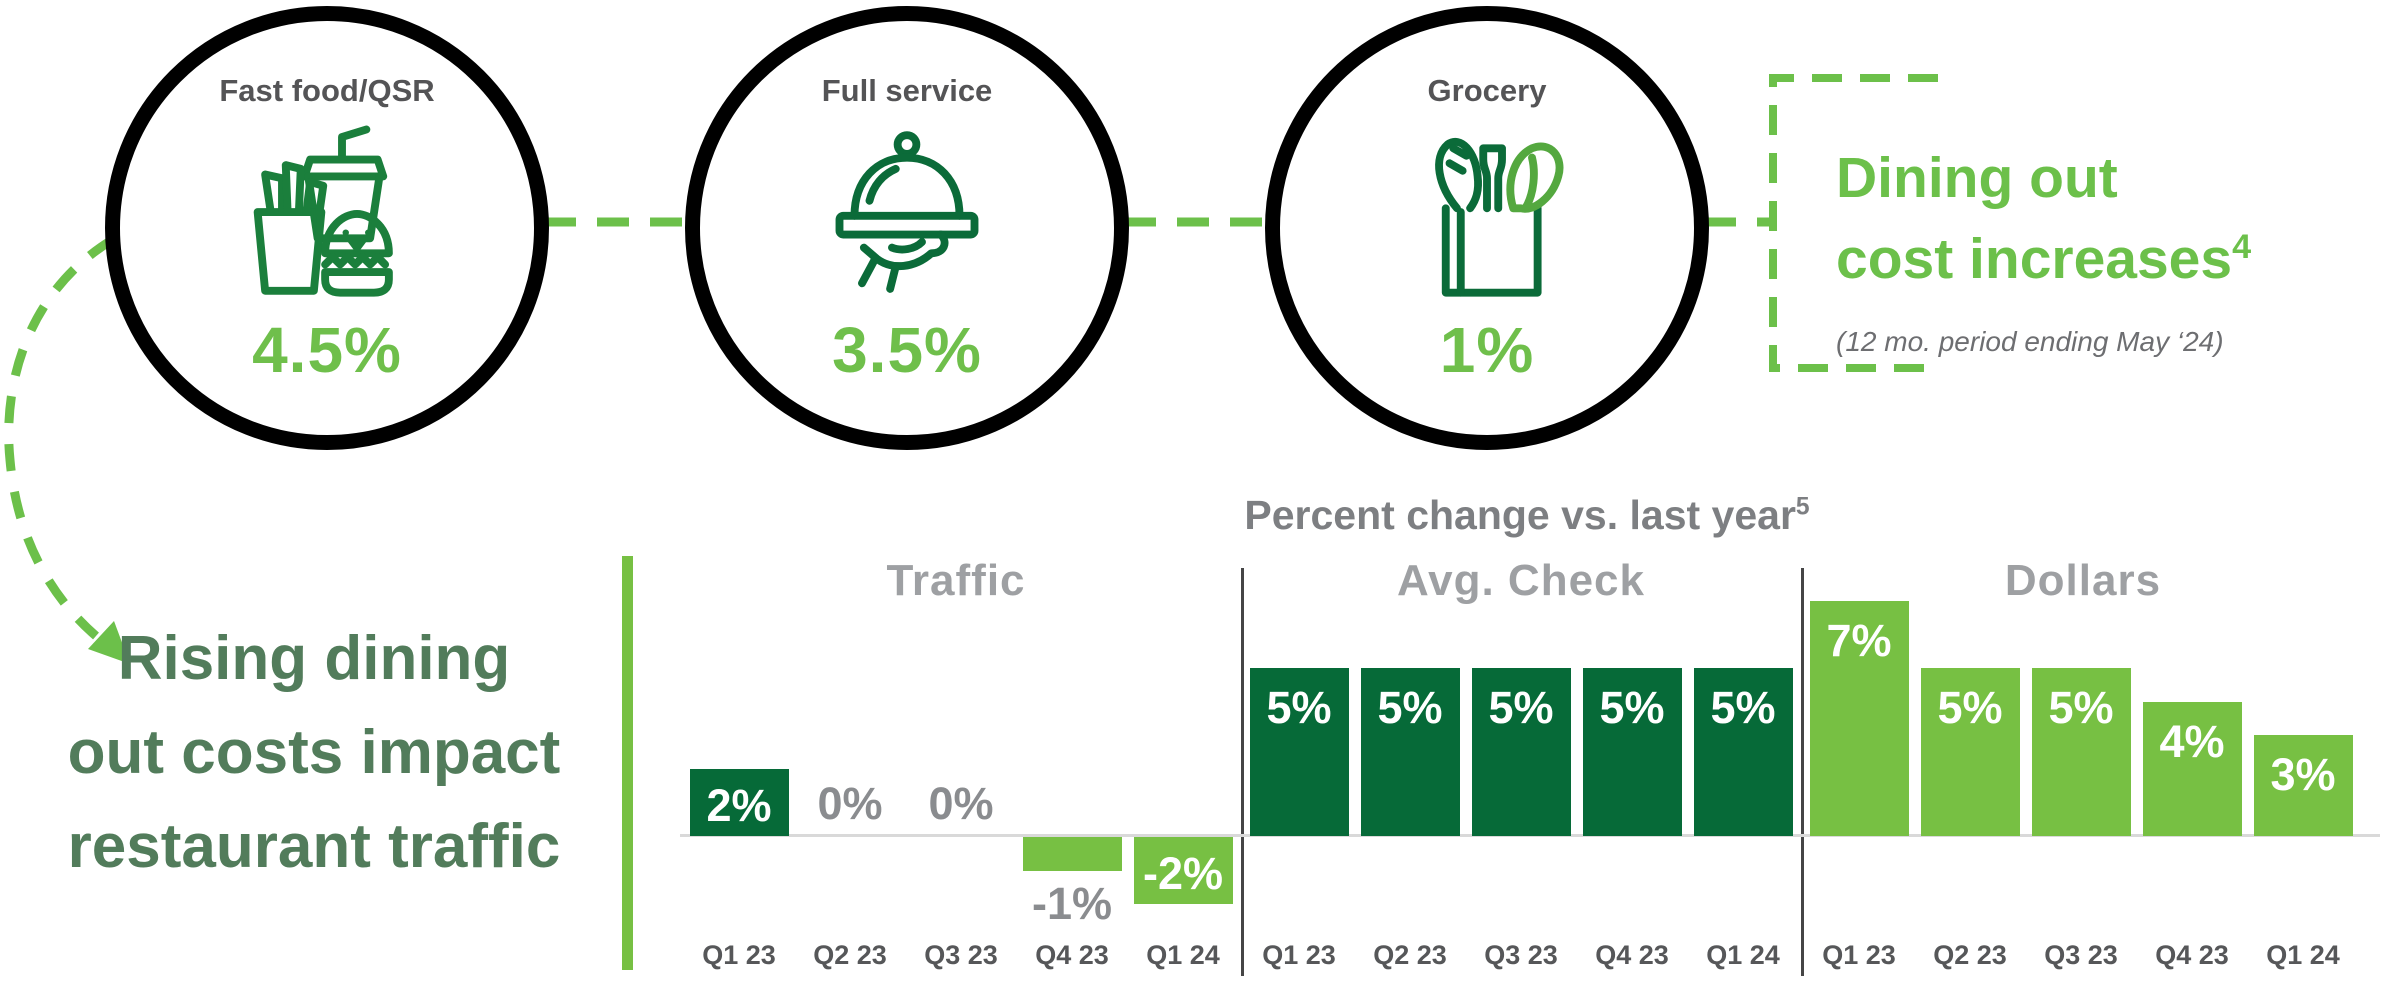 This screenshot has height=987, width=2384. I want to click on section-label-avg-check: Avg. Check, so click(1520, 580).